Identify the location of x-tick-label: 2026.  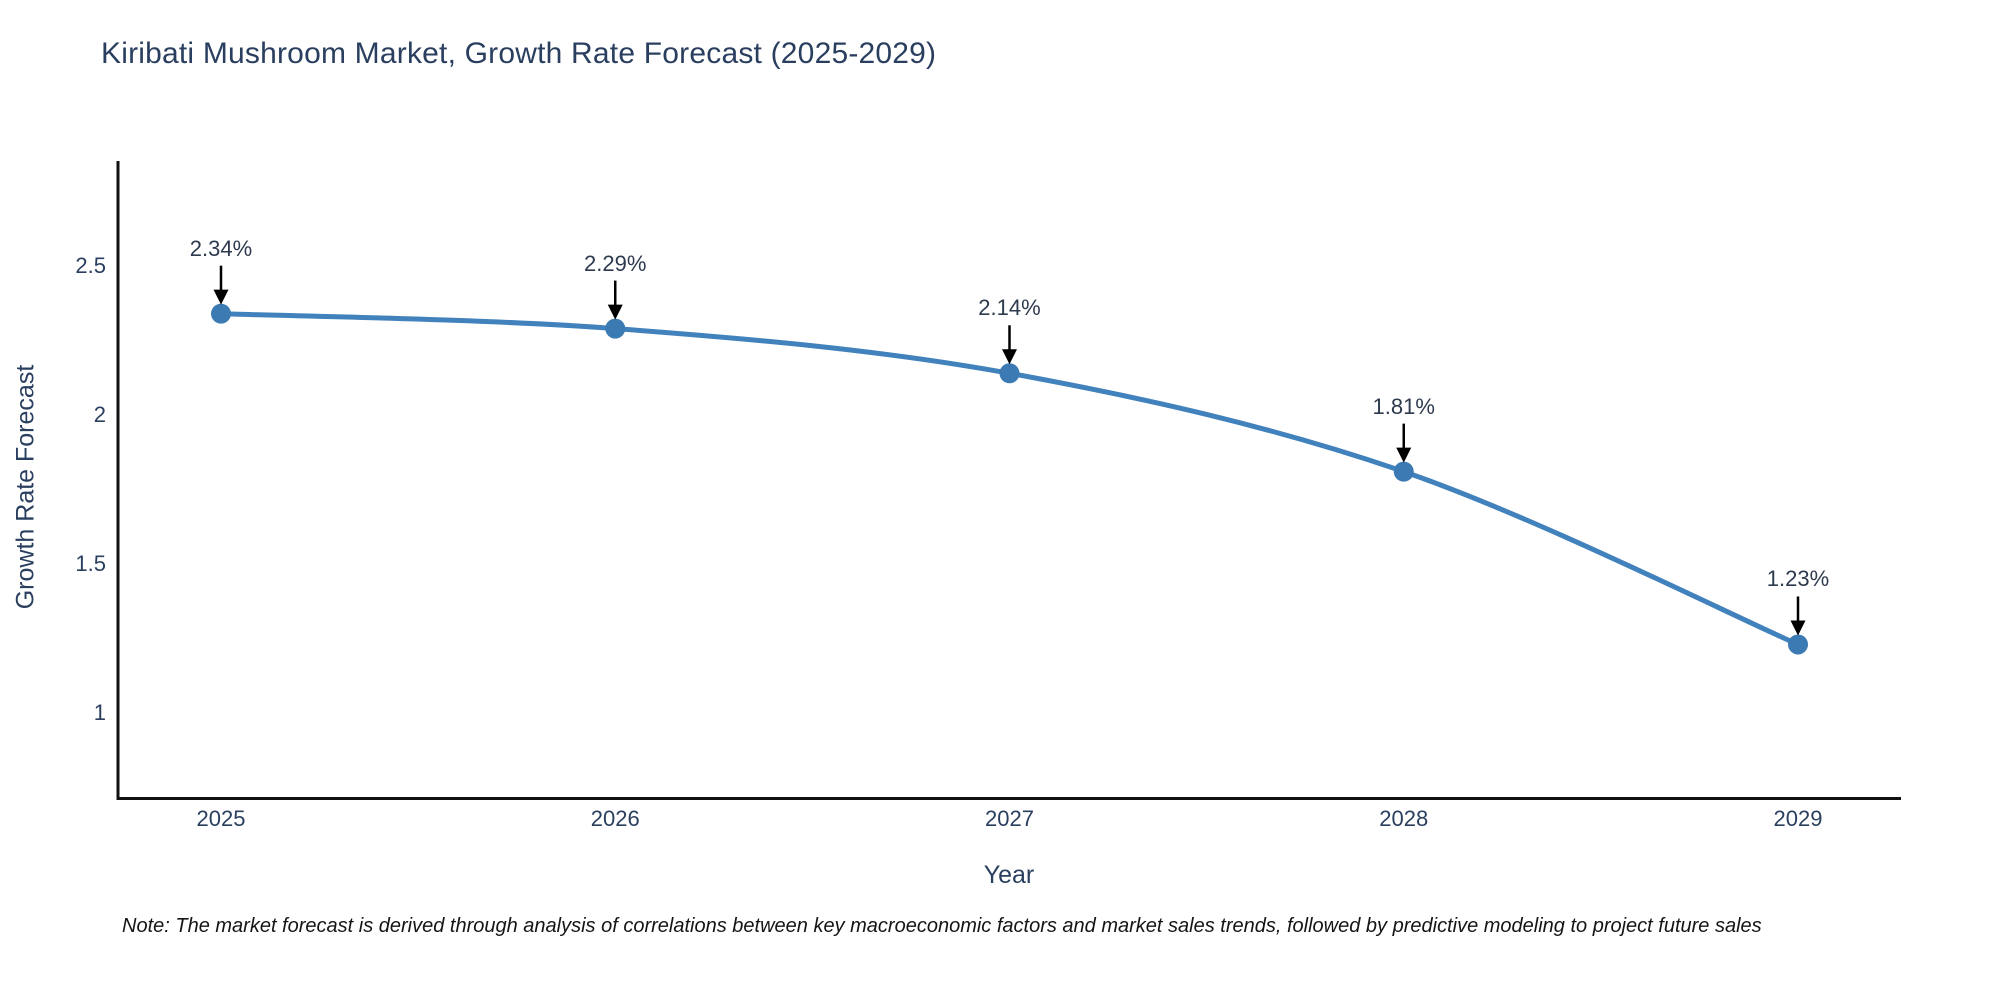
(615, 818).